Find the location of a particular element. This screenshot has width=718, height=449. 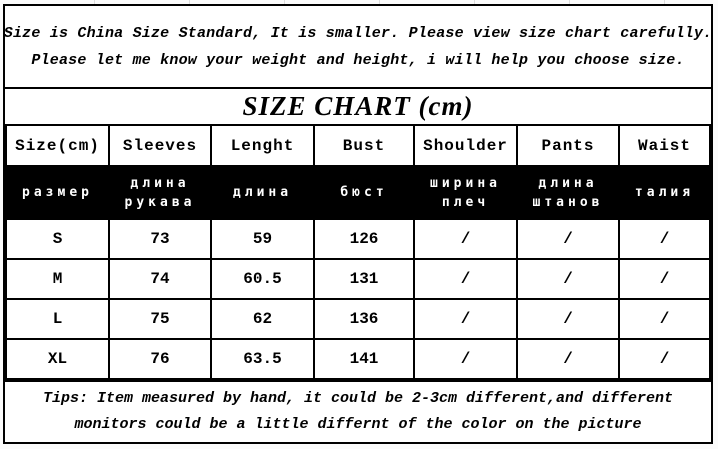

cell-length: 60.5 is located at coordinates (262, 279).